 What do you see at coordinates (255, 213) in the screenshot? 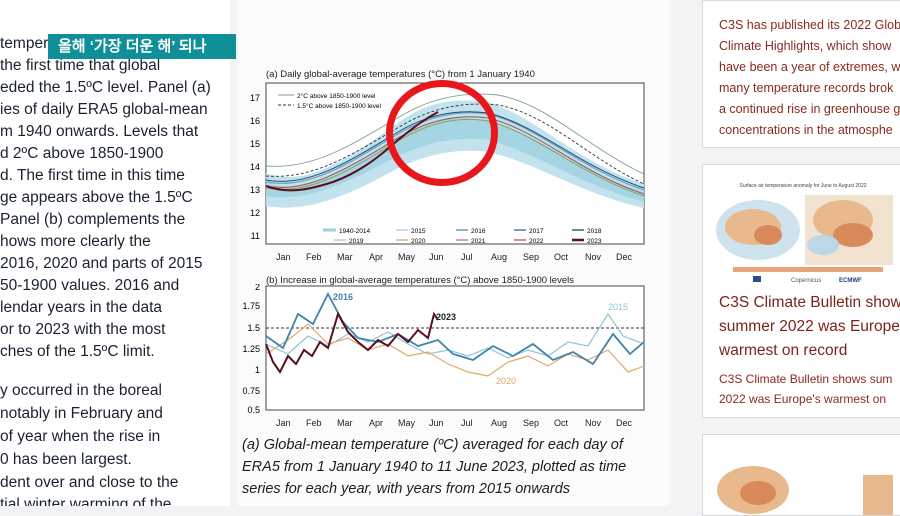
I see `y-tick: 12` at bounding box center [255, 213].